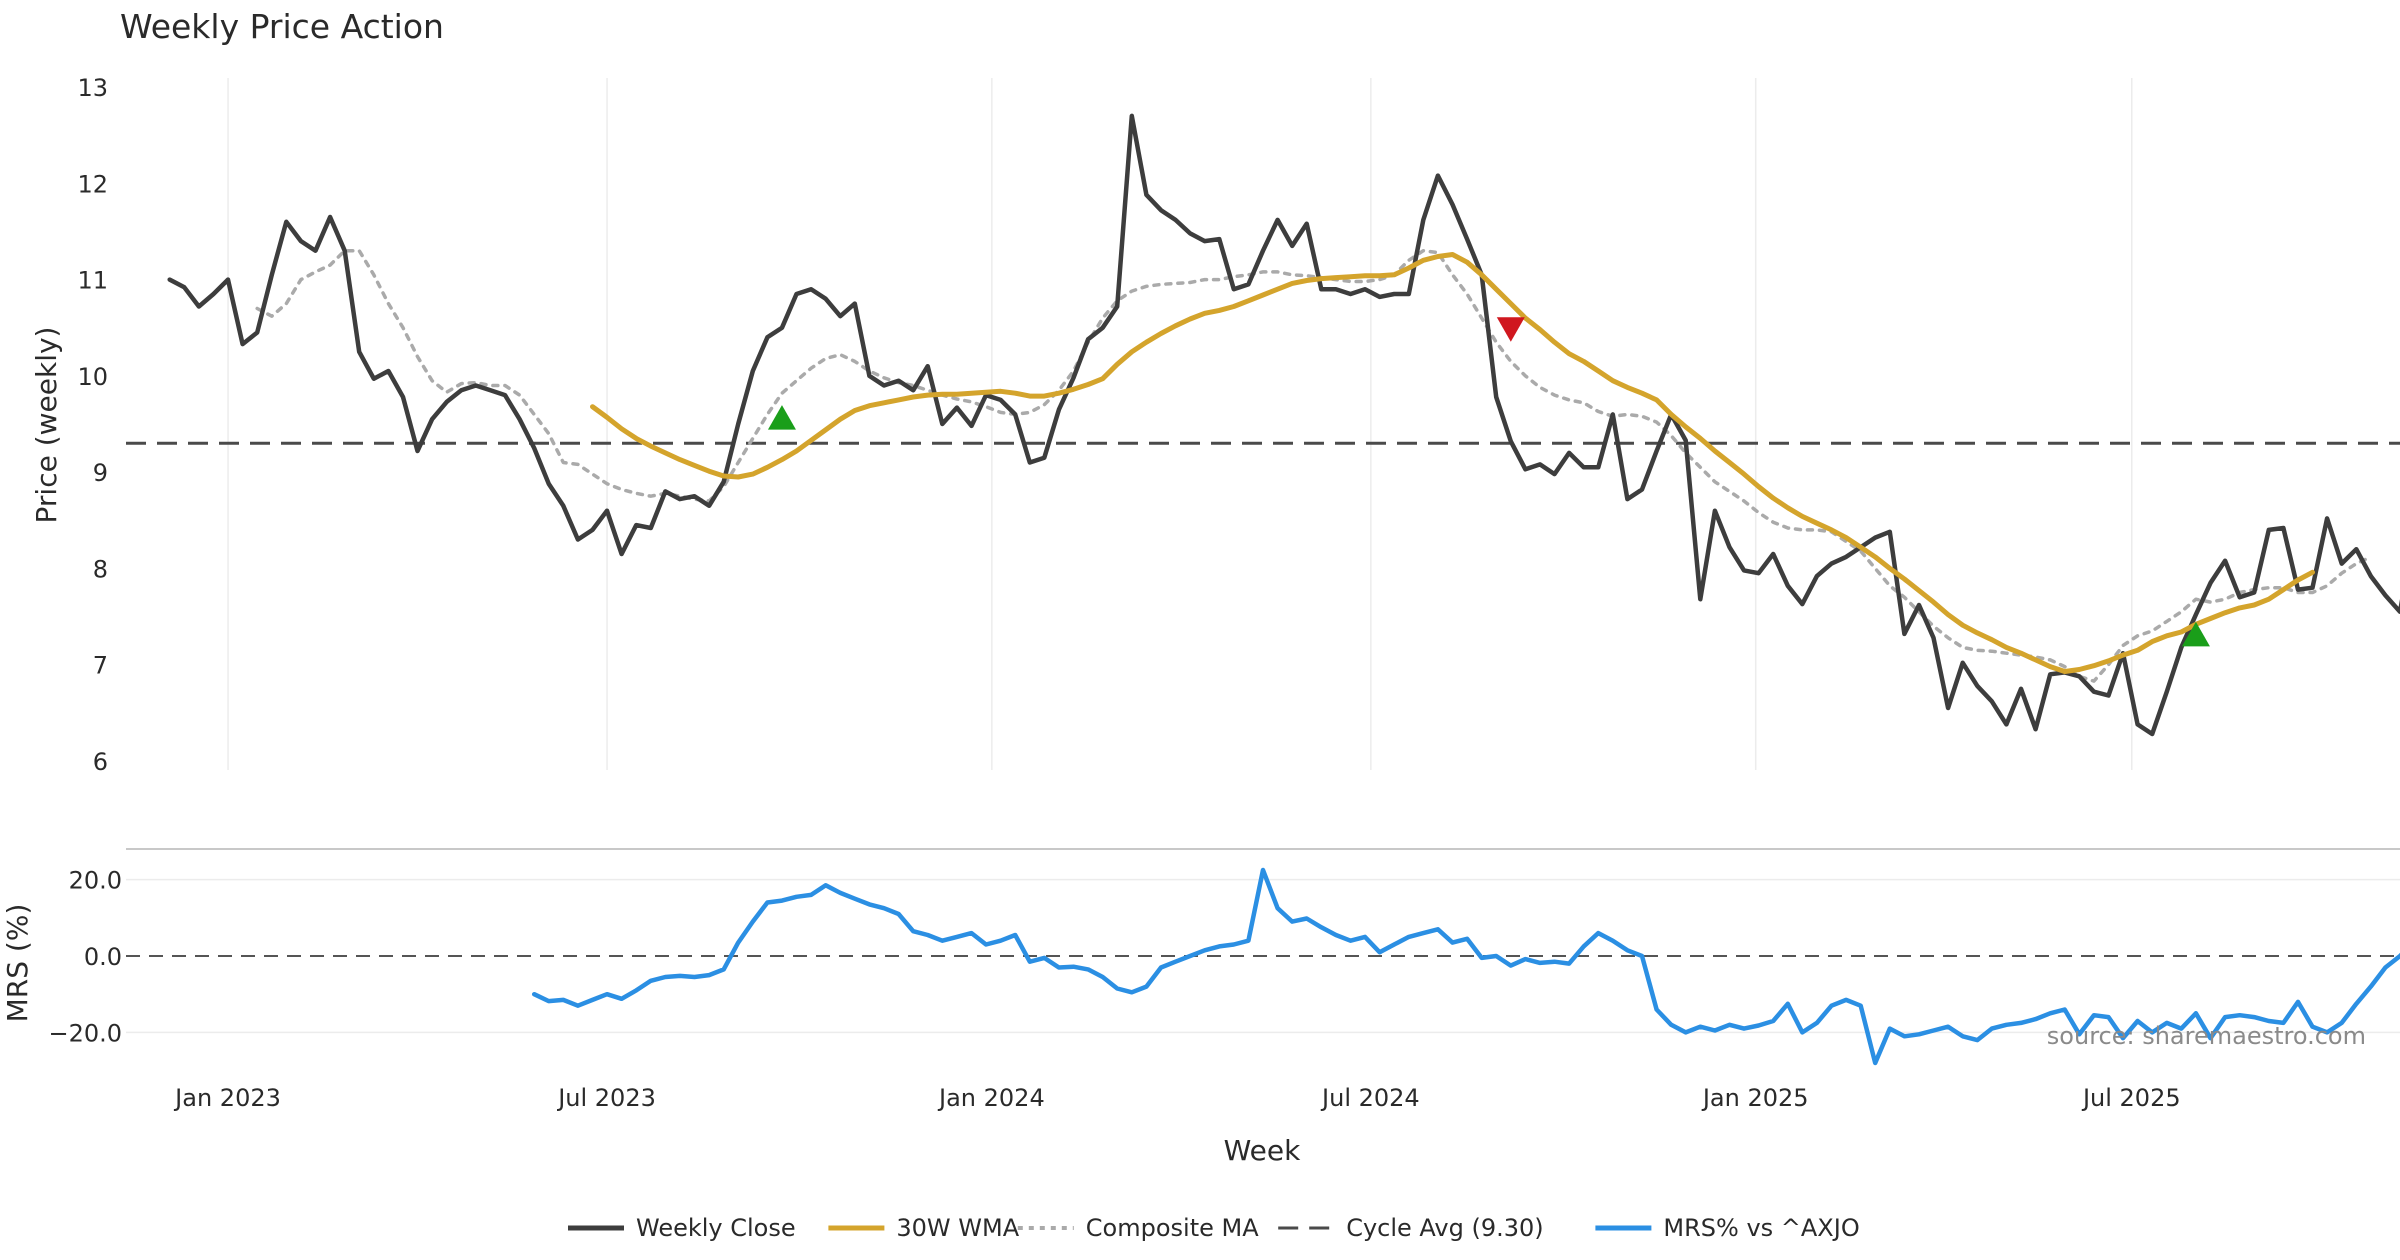 This screenshot has height=1260, width=2400. Describe the element at coordinates (46, 425) in the screenshot. I see `price-y-axis-label: Price (weekly)` at that location.